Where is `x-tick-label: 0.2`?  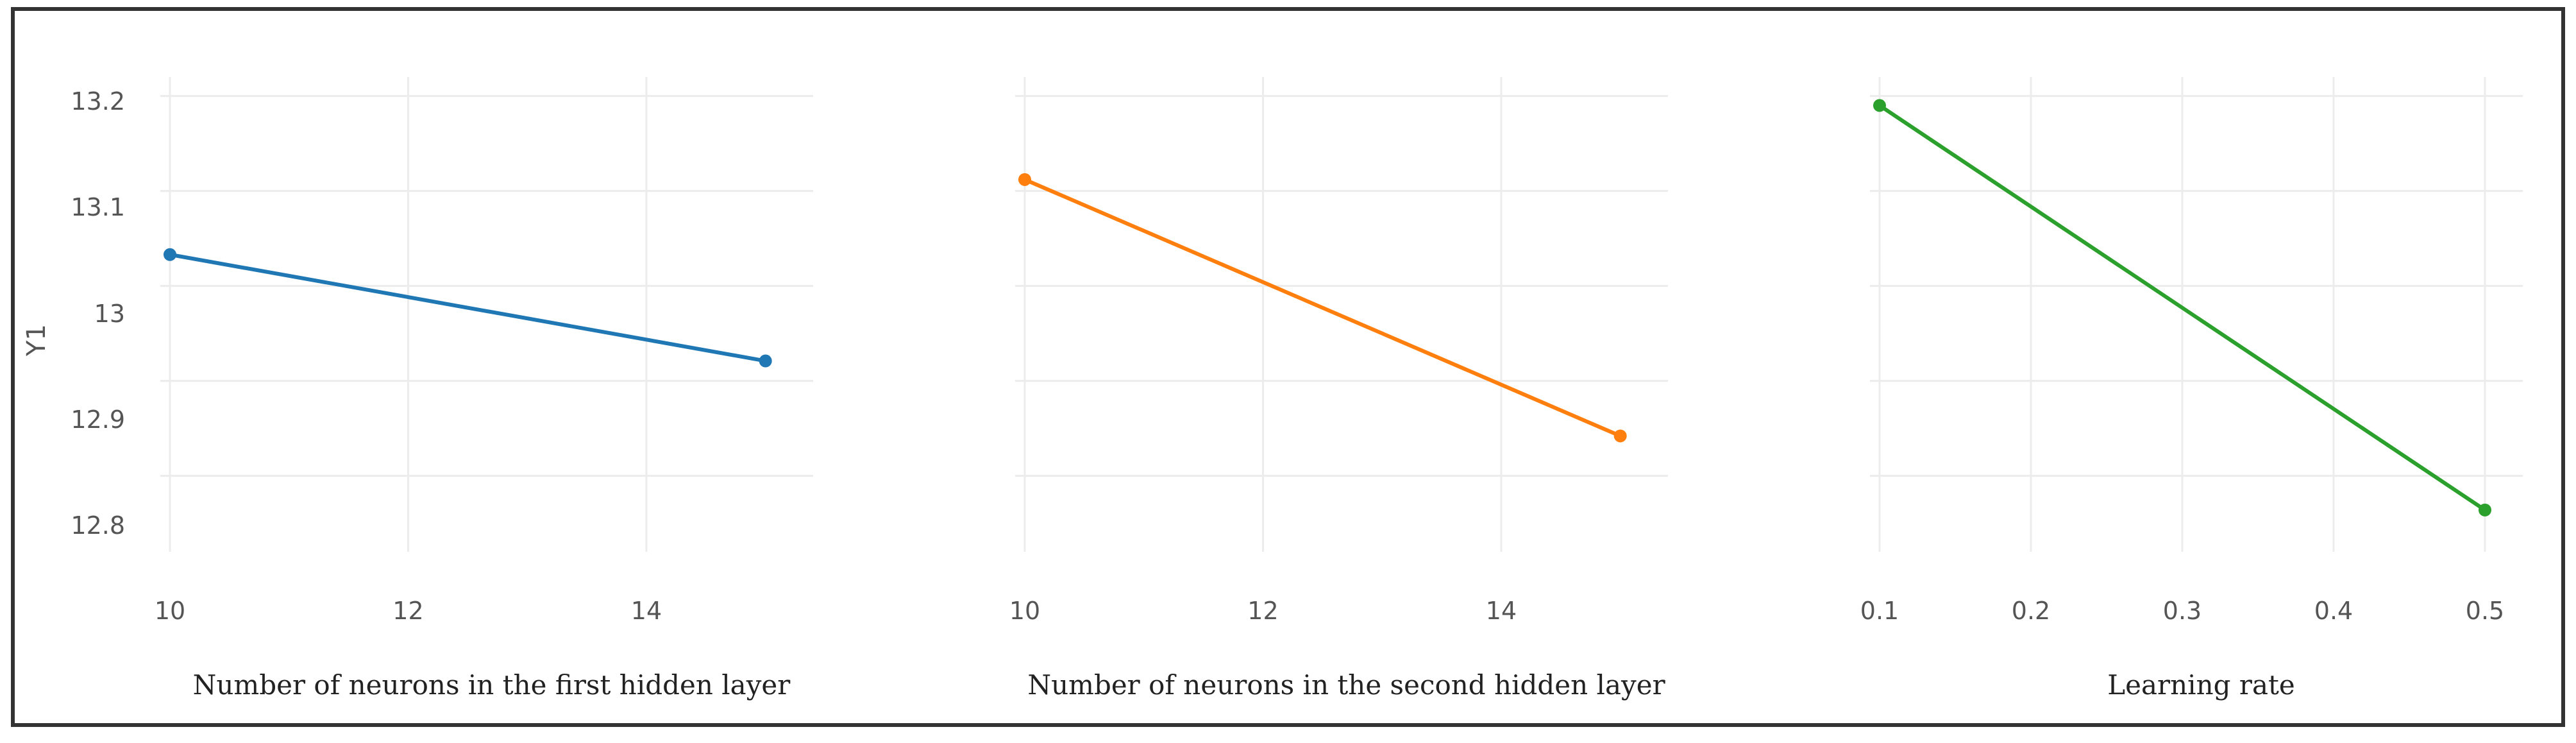 x-tick-label: 0.2 is located at coordinates (2031, 611).